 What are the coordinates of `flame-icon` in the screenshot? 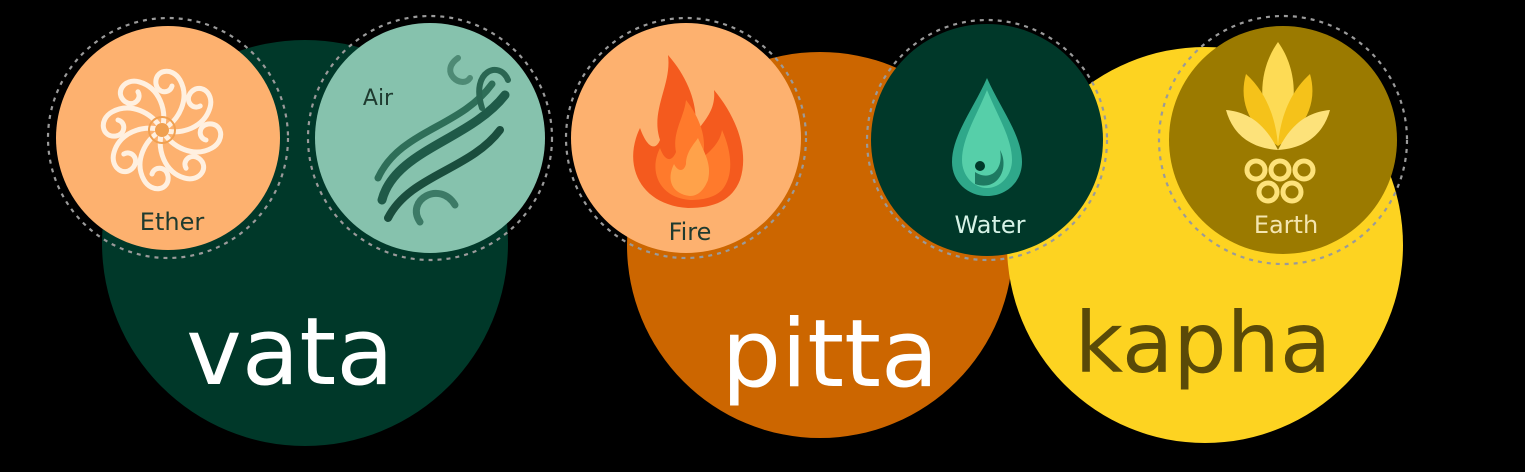 It's located at (688, 131).